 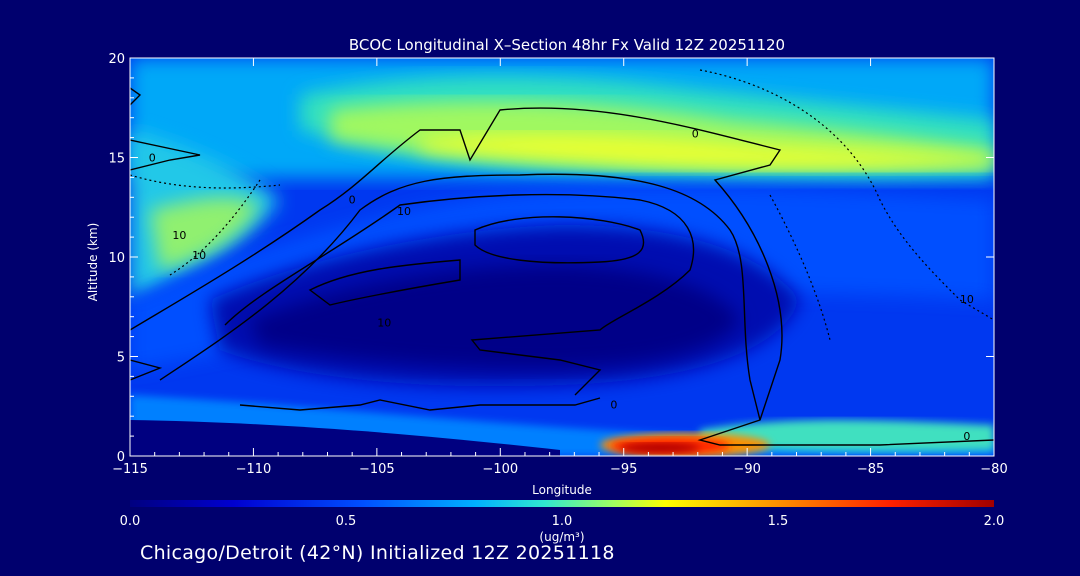 What do you see at coordinates (130, 469) in the screenshot?
I see `x-tick-label: −115` at bounding box center [130, 469].